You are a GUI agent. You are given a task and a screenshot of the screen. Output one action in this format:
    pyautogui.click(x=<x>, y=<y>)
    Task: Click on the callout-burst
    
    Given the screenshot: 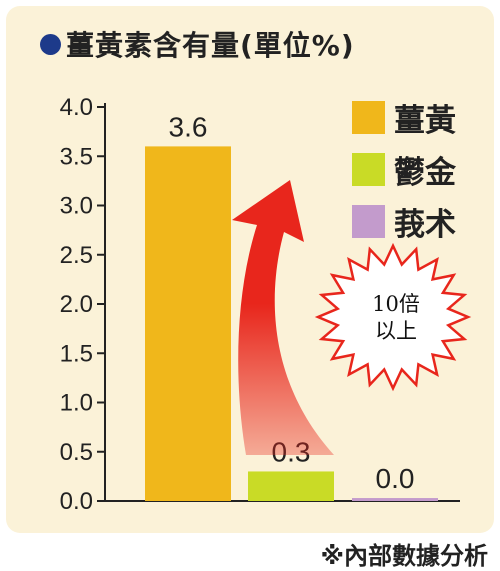 What is the action you would take?
    pyautogui.click(x=393, y=317)
    